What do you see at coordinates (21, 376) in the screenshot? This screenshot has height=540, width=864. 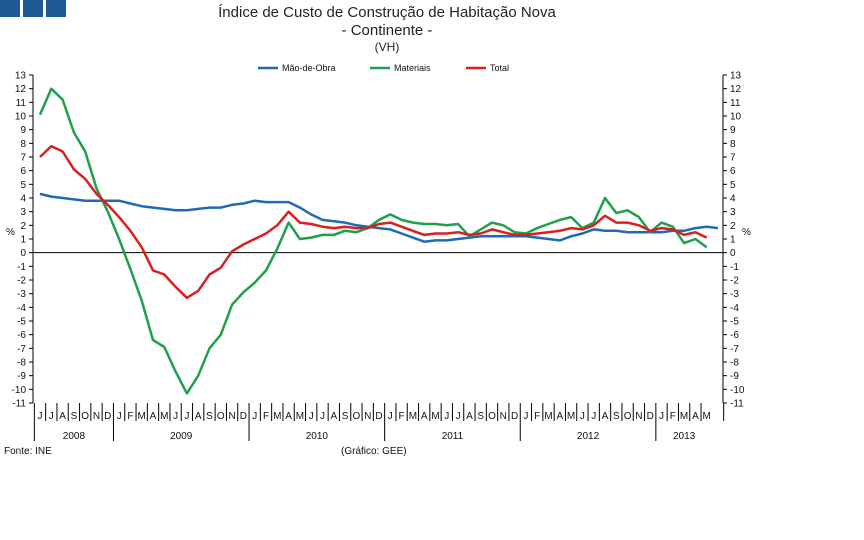 I see `y-tick-label: -9` at bounding box center [21, 376].